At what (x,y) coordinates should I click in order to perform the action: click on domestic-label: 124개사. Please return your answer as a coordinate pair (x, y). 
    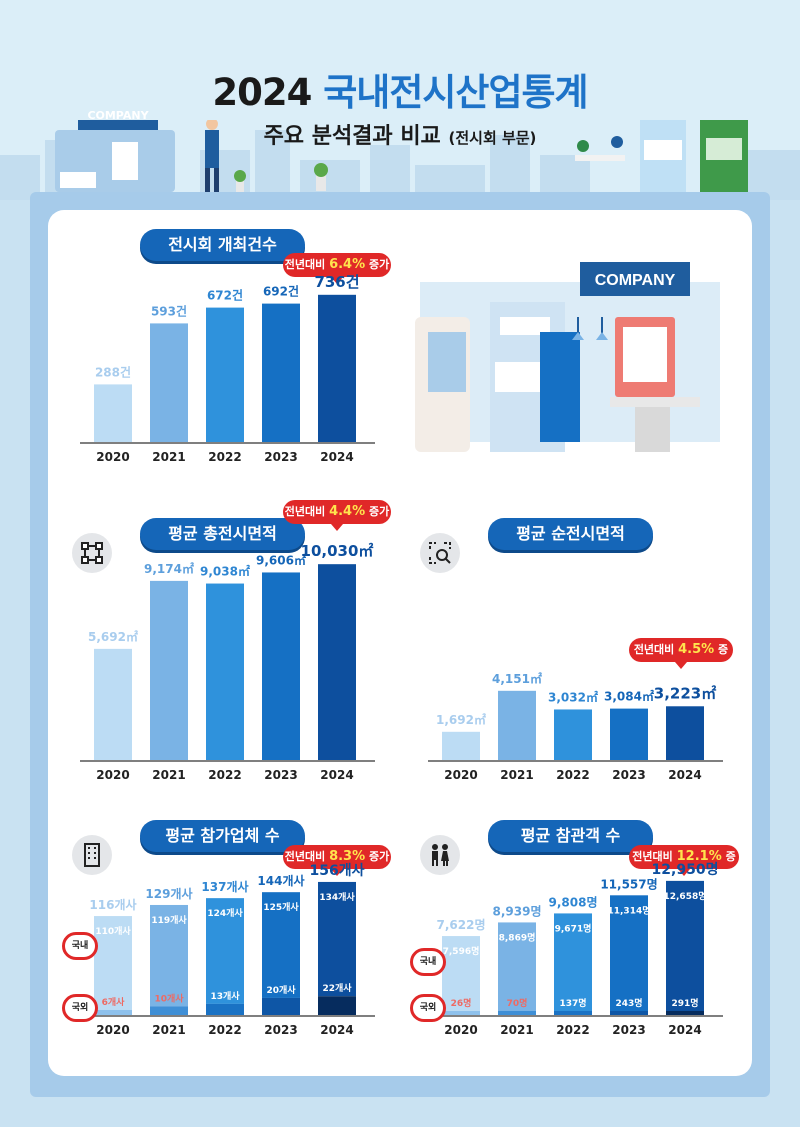
    Looking at the image, I should click on (225, 913).